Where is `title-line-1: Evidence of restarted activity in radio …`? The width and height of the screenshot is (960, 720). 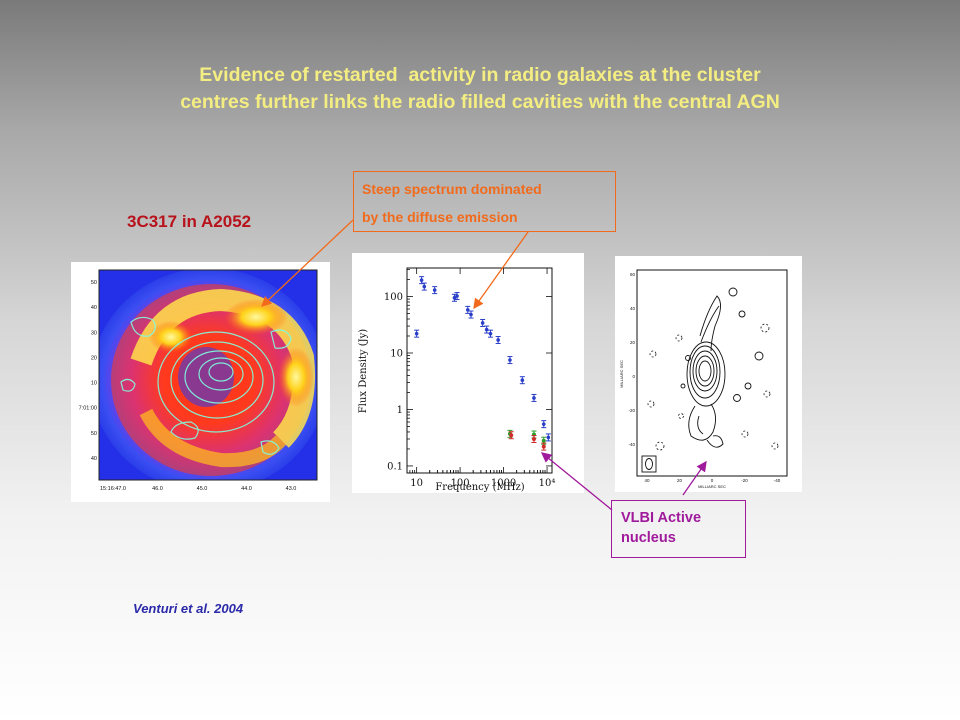
title-line-1: Evidence of restarted activity in radio … is located at coordinates (480, 75).